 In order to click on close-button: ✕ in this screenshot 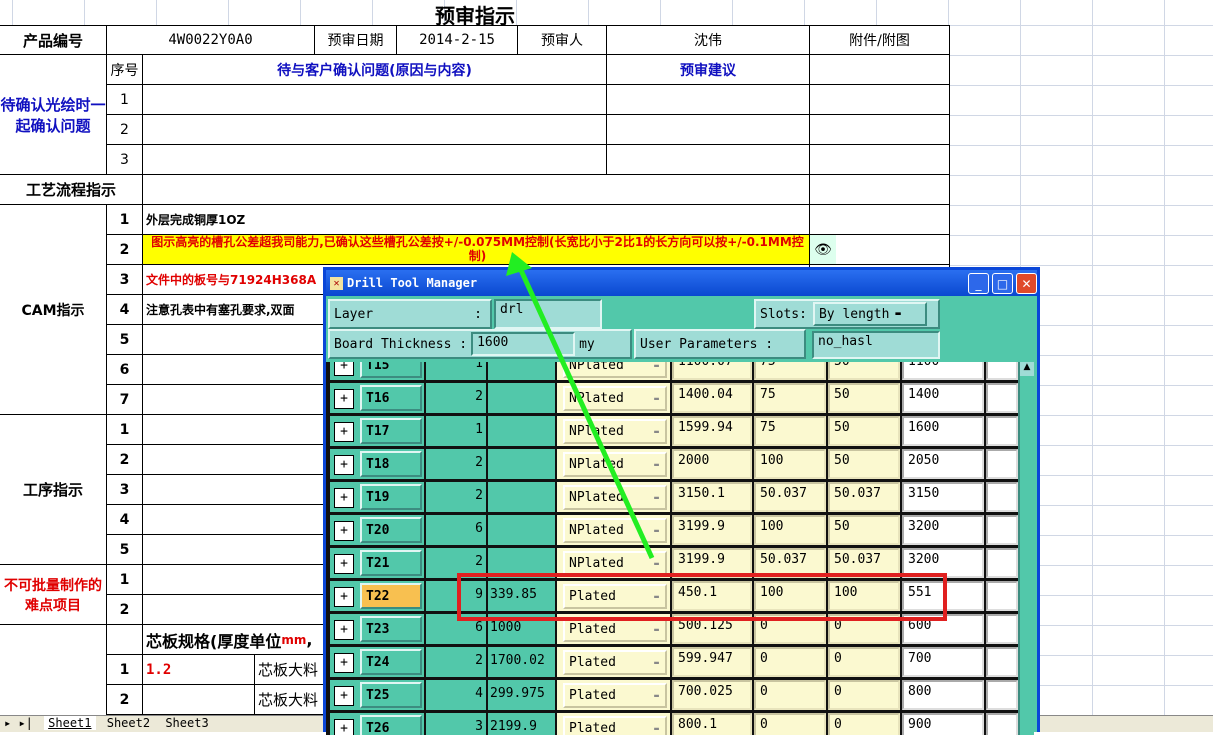, I will do `click(1026, 283)`.